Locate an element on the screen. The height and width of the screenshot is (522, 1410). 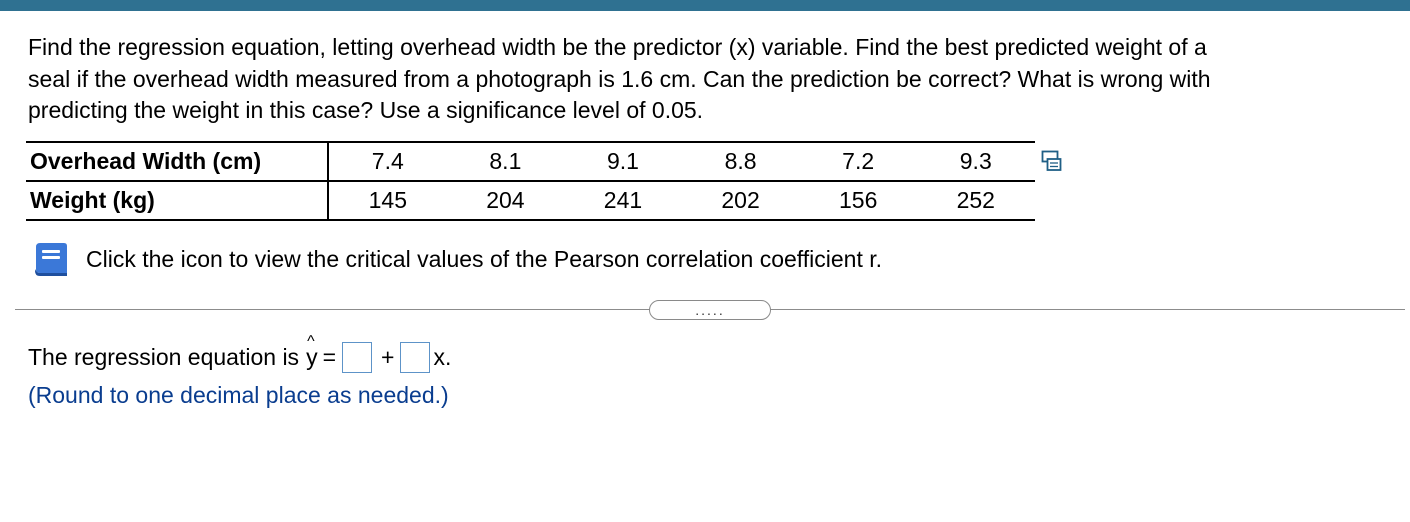
table-cell: 8.1 is located at coordinates (505, 161).